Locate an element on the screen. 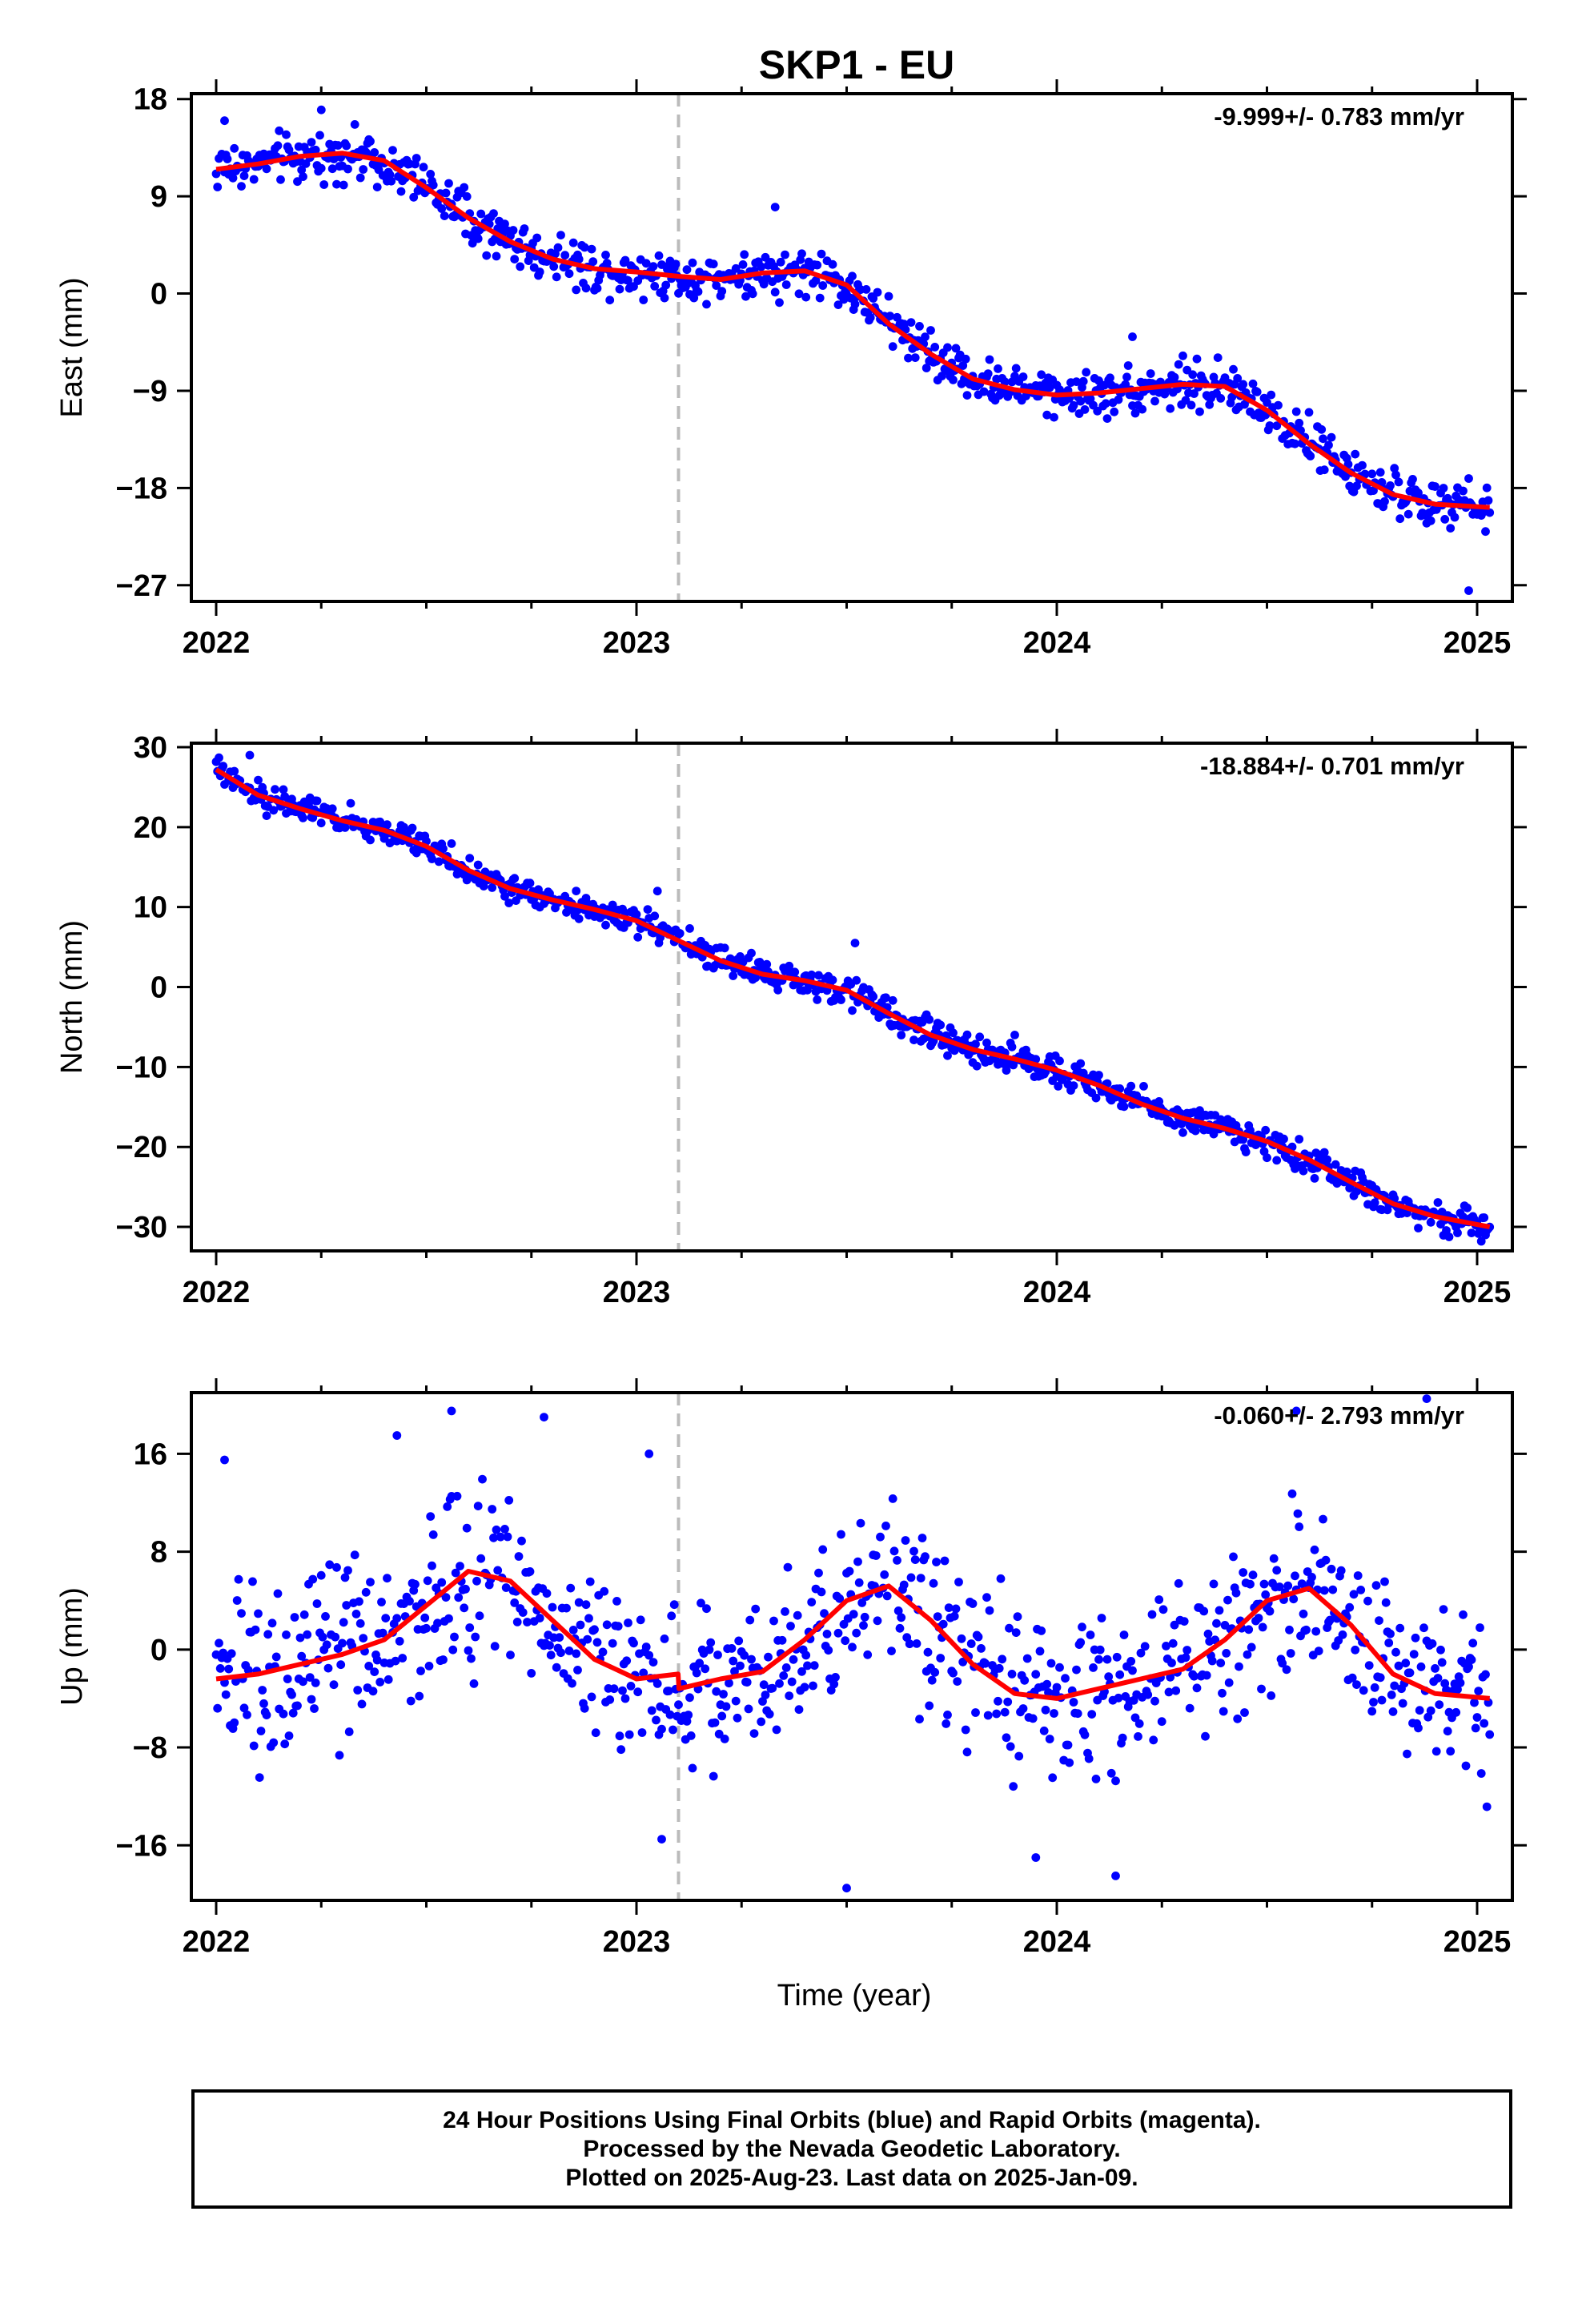 Image resolution: width=1582 pixels, height=2324 pixels. y-tick-label: 18 is located at coordinates (151, 100).